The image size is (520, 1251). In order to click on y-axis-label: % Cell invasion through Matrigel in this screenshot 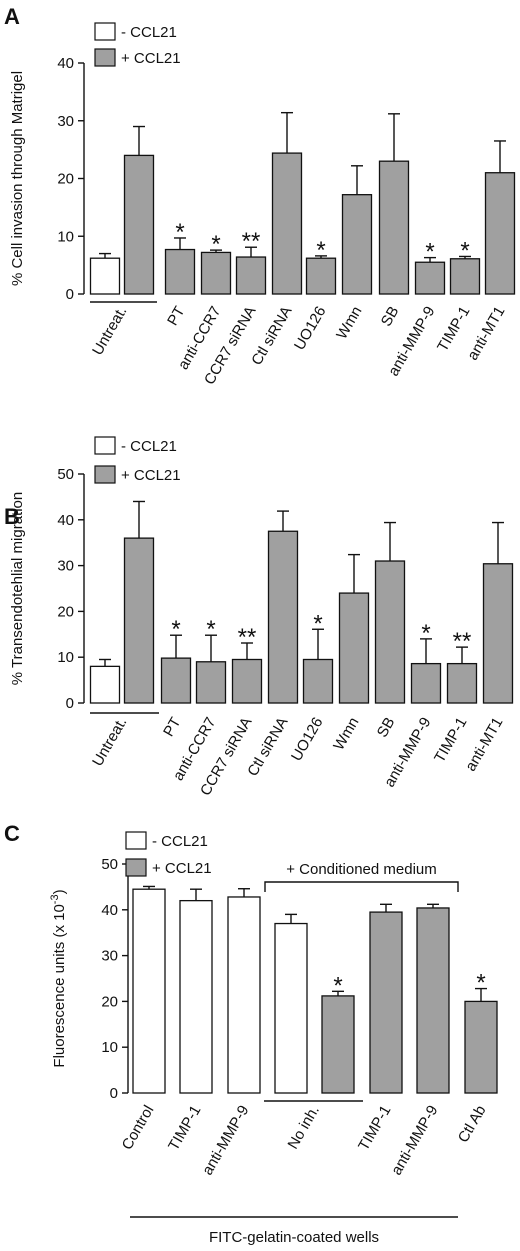, I will do `click(17, 178)`.